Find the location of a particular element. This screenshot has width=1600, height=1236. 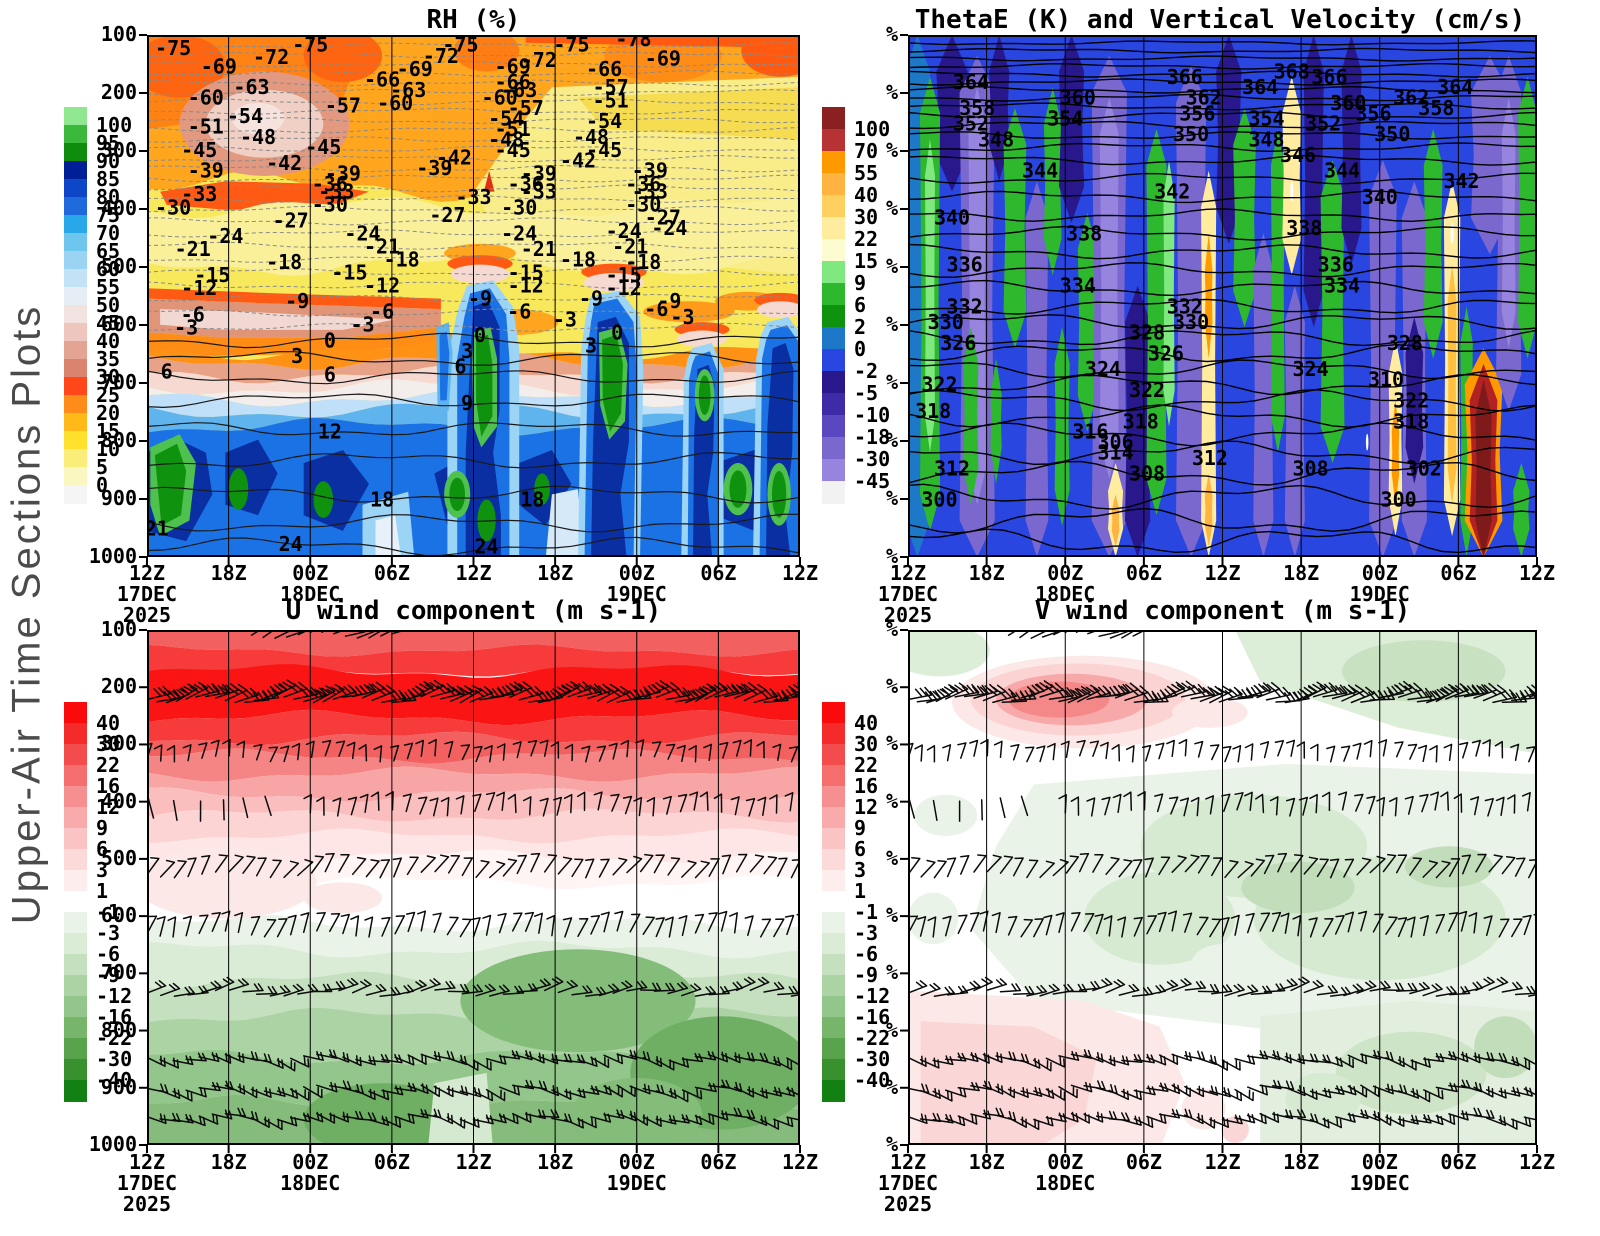

colorbar-label: 40 is located at coordinates (108, 341).